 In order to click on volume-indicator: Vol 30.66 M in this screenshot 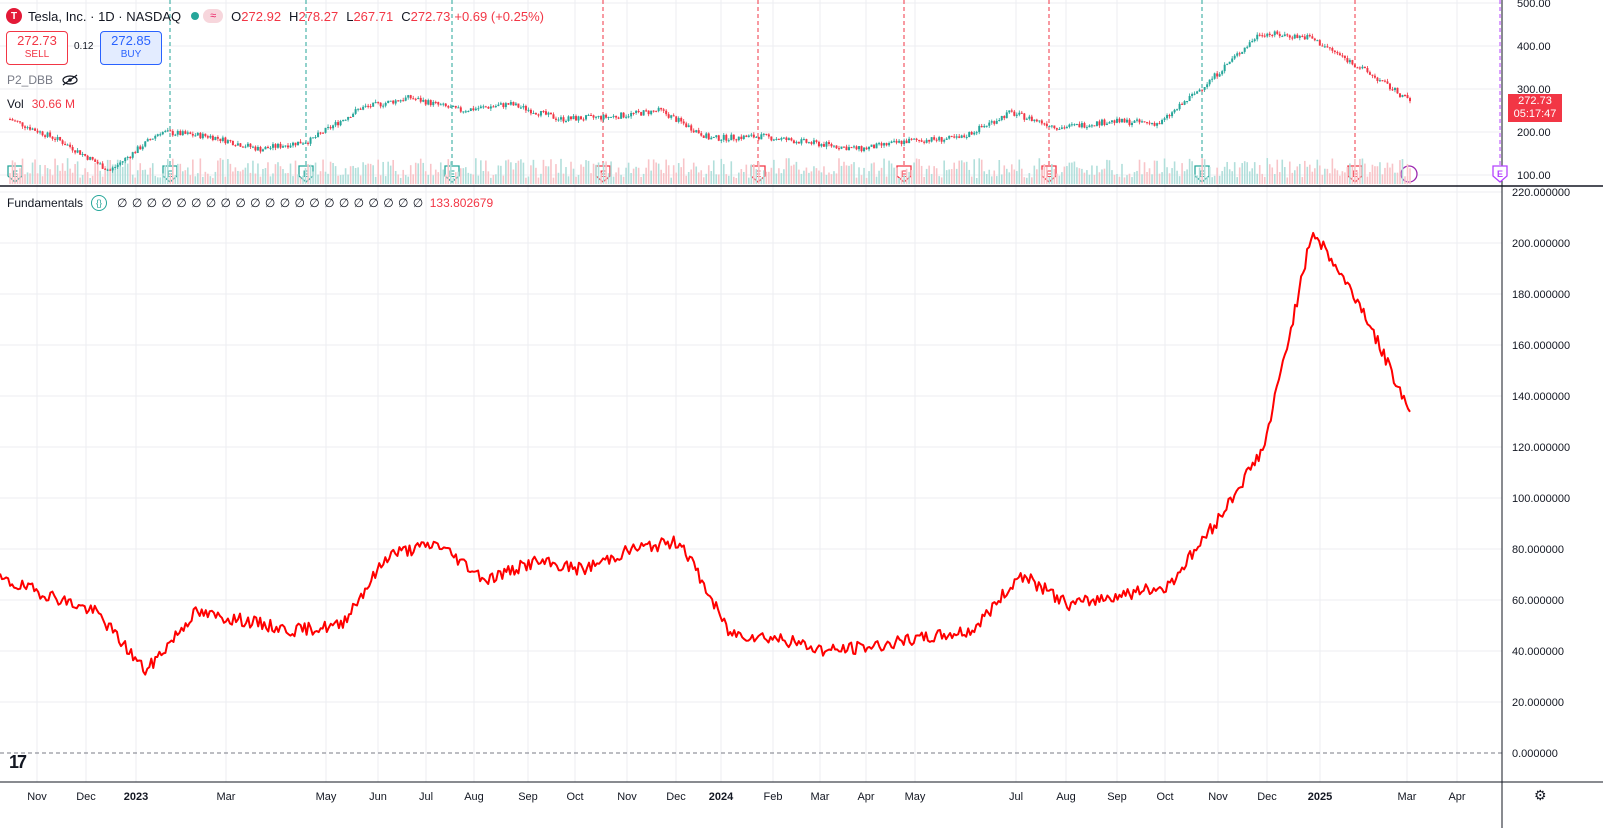, I will do `click(41, 104)`.